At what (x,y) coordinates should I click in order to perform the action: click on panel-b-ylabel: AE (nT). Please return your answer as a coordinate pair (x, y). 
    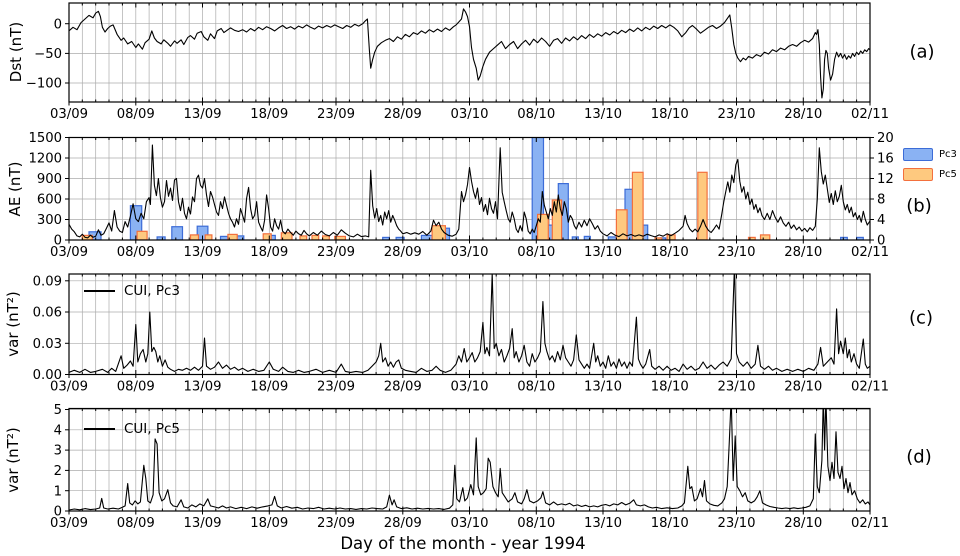
    Looking at the image, I should click on (15, 189).